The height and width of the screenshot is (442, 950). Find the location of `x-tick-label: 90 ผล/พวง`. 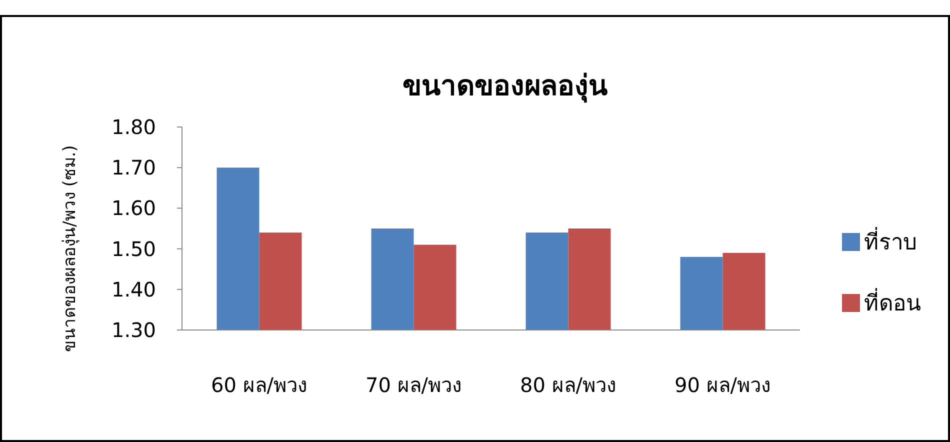

x-tick-label: 90 ผล/พวง is located at coordinates (723, 385).